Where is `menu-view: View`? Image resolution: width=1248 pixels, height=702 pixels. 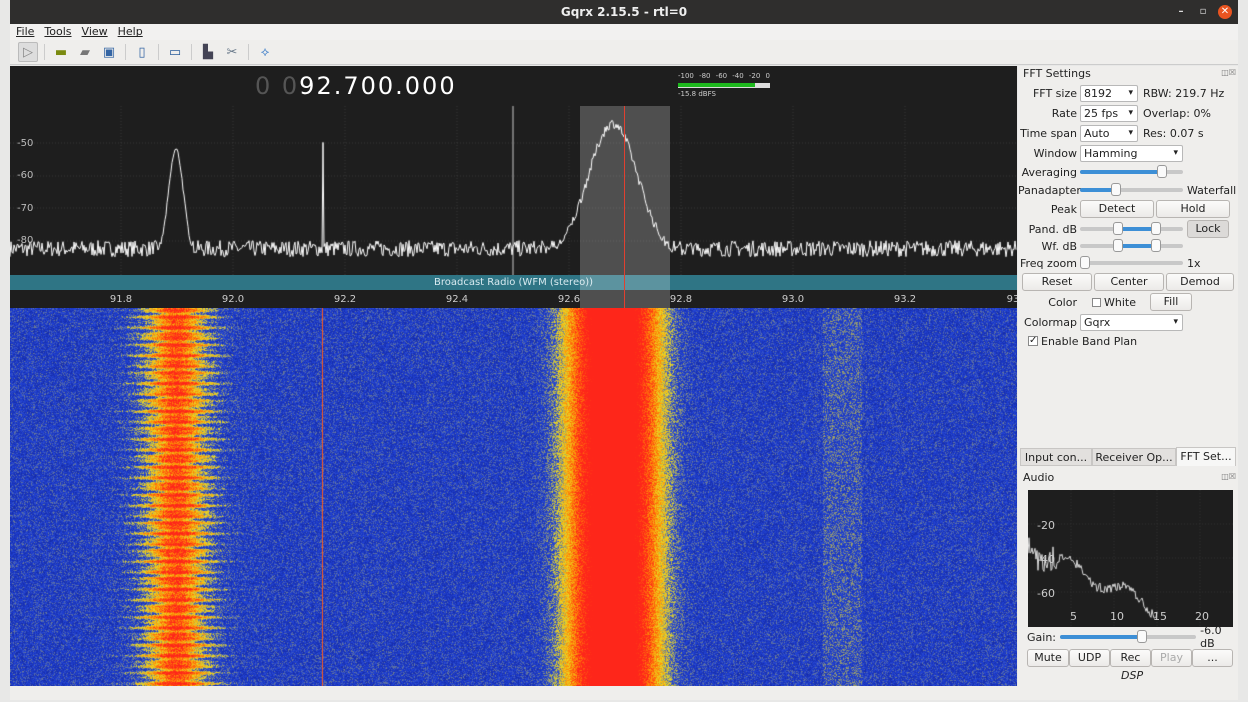
menu-view: View is located at coordinates (94, 31).